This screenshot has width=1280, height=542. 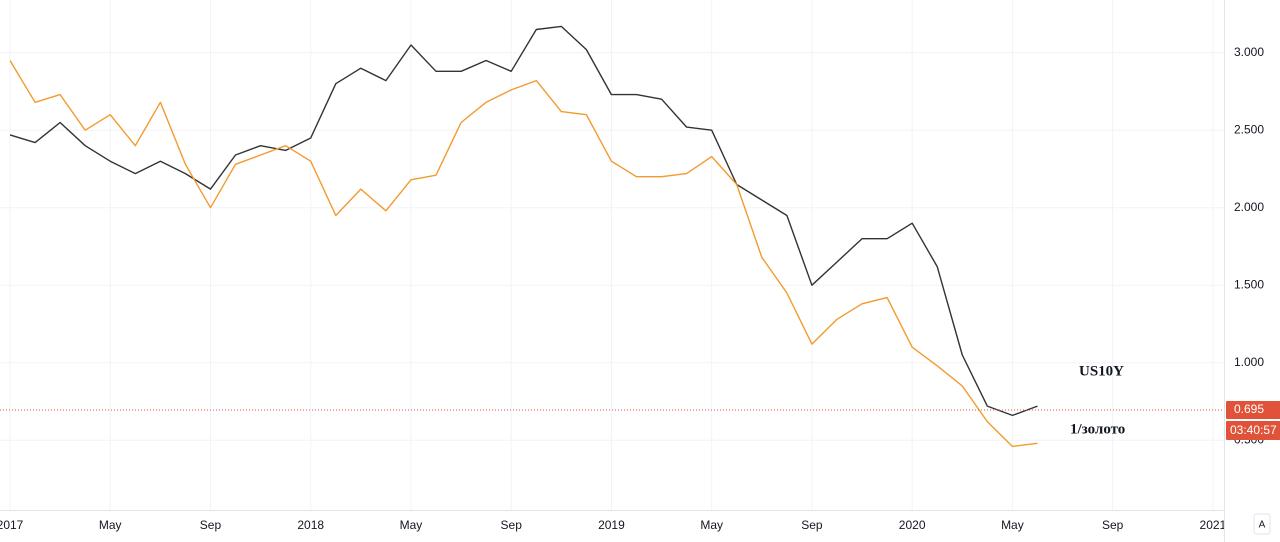 I want to click on y-tick-label: 1.500, so click(x=1249, y=284).